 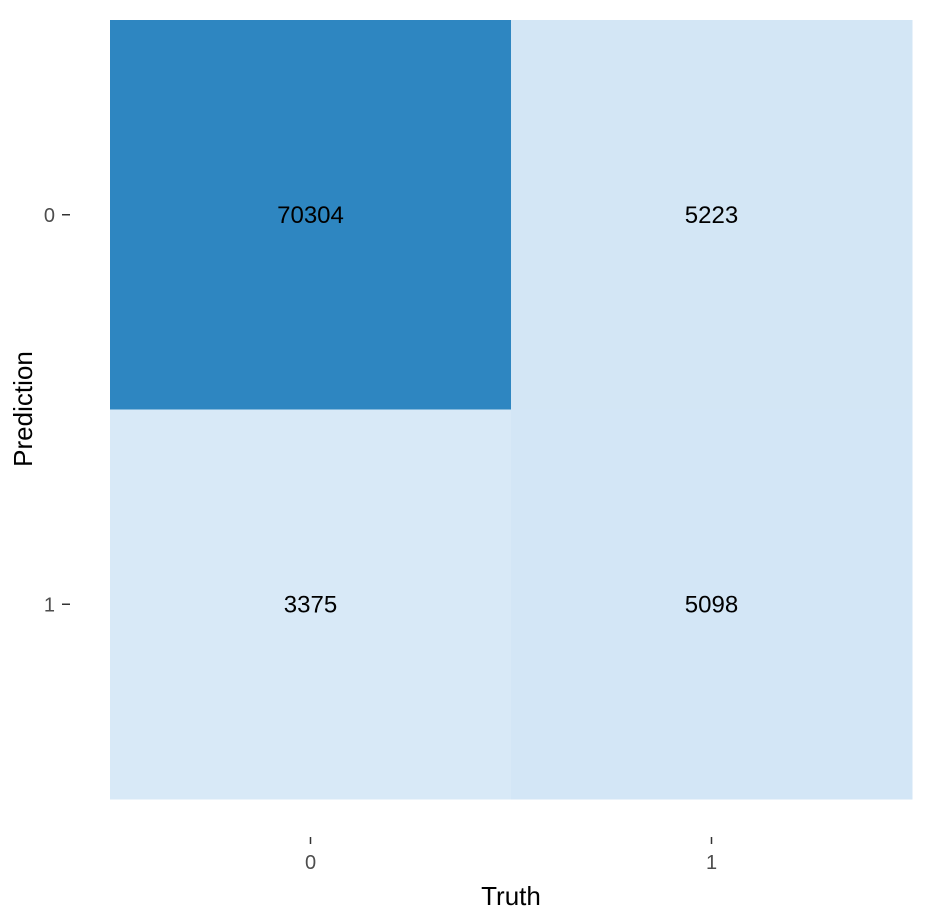 I want to click on x-tick-label: 0, so click(x=310, y=863).